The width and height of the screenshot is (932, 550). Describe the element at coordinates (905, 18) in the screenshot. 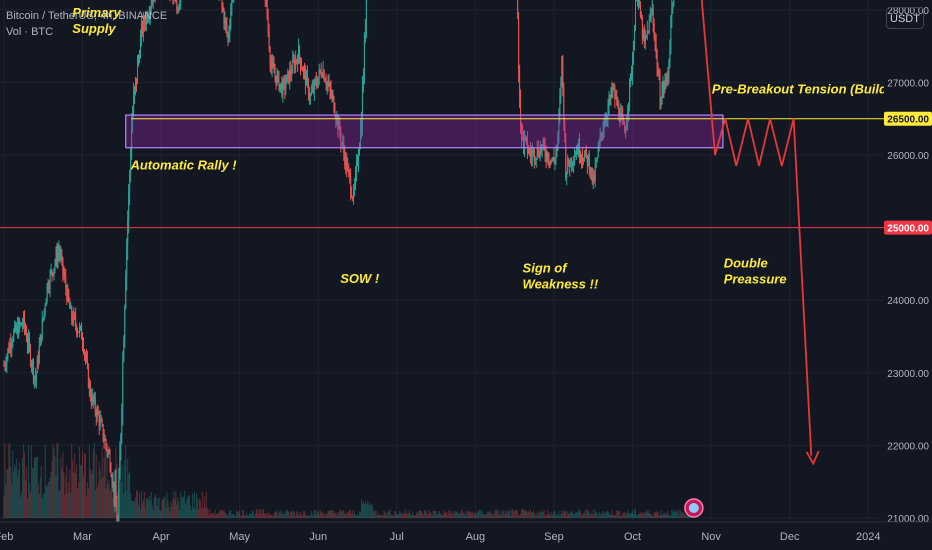

I see `currency-button: USDT` at that location.